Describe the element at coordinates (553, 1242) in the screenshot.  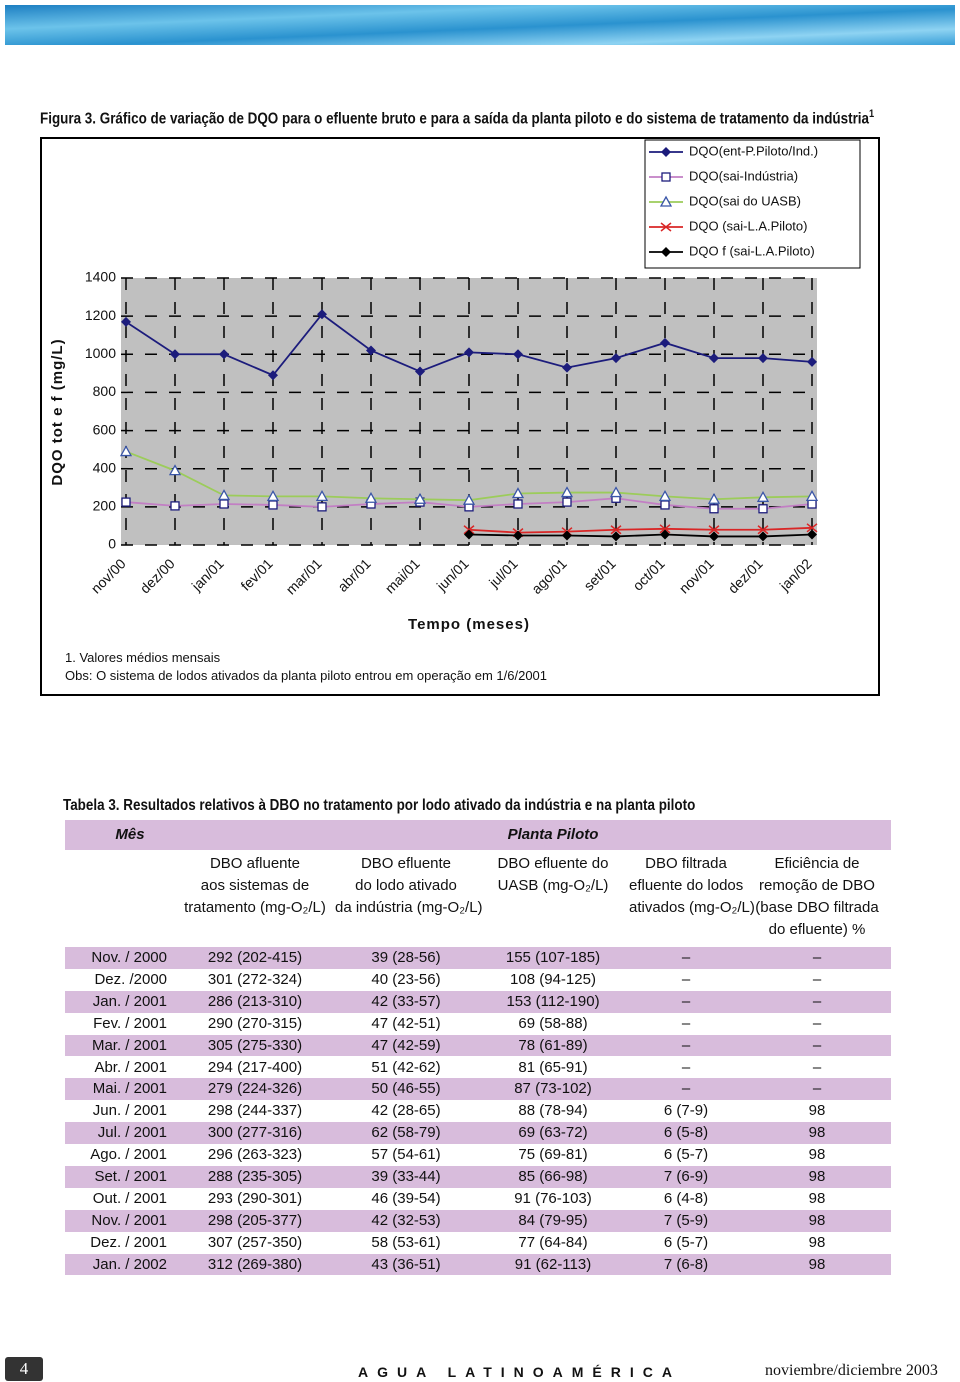
I see `table-cell: 77 (64-84)` at that location.